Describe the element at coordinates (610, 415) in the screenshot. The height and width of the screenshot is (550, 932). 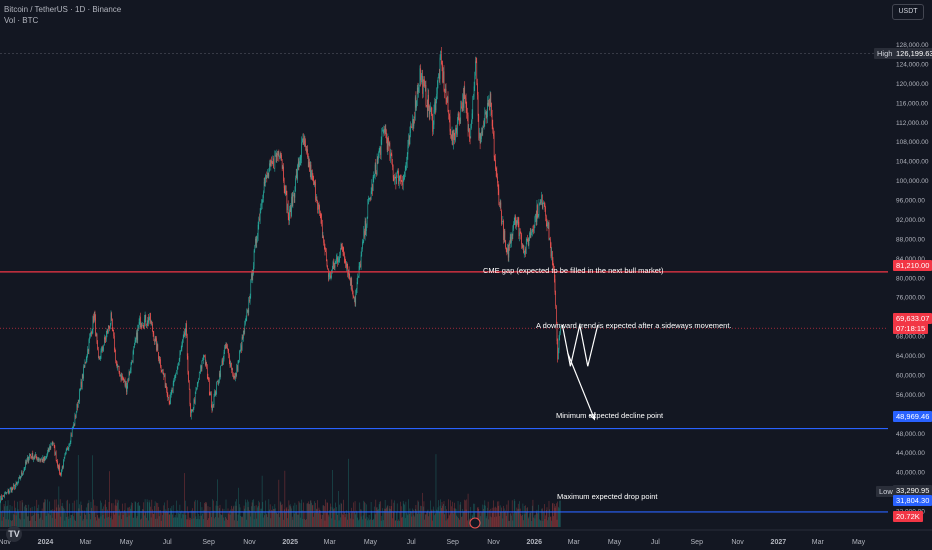
I see `minimum-decline-note: Minimum expected decline point` at that location.